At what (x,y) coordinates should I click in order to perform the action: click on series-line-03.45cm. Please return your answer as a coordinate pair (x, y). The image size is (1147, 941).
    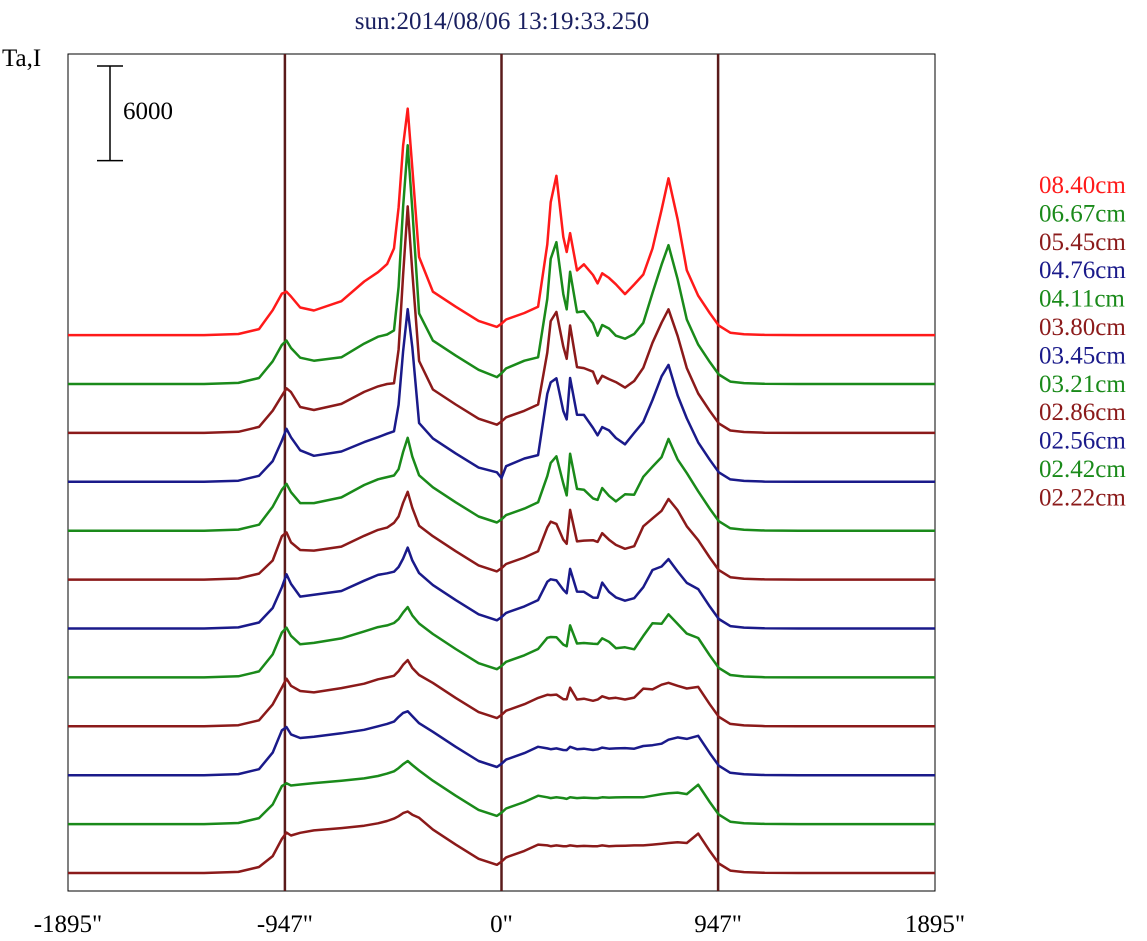
    Looking at the image, I should click on (501, 588).